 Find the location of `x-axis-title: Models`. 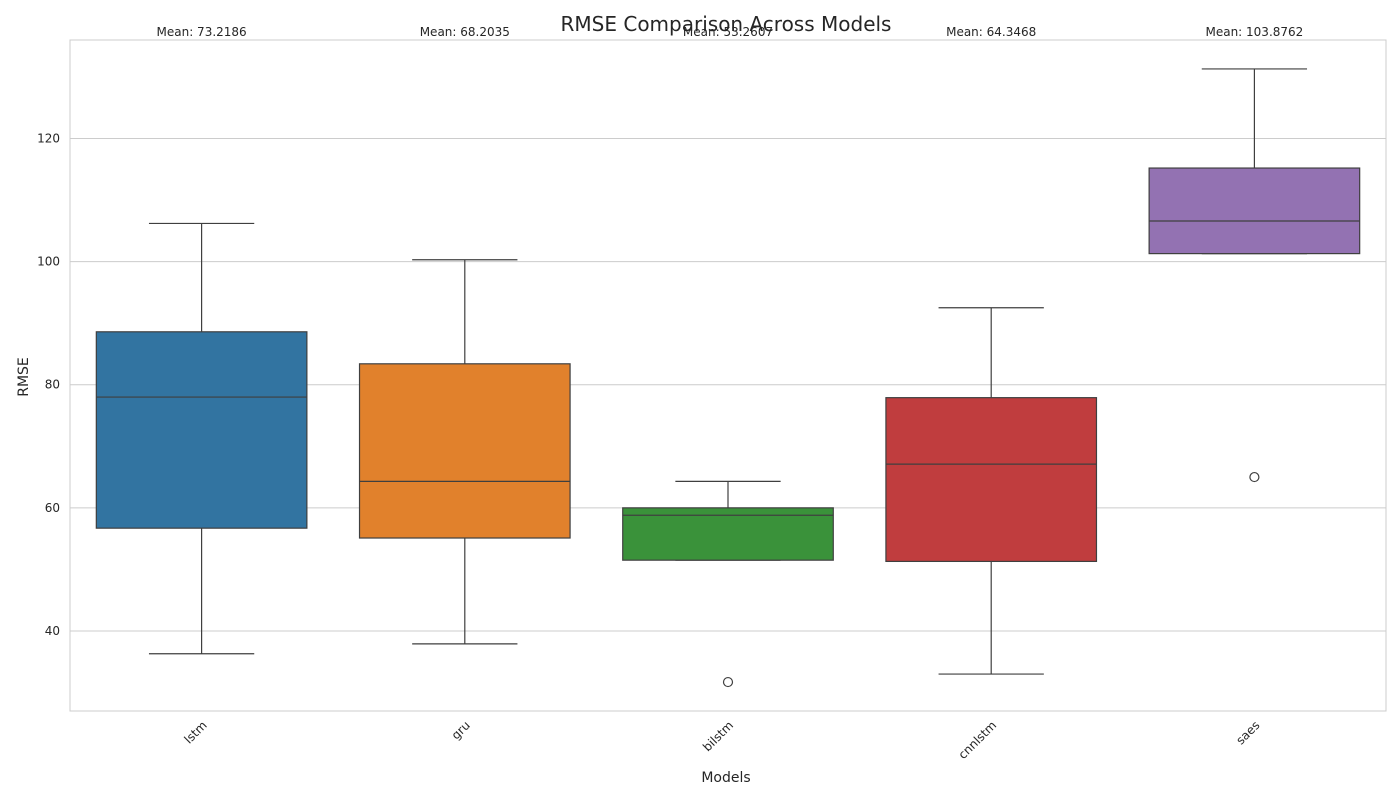

x-axis-title: Models is located at coordinates (725, 778).